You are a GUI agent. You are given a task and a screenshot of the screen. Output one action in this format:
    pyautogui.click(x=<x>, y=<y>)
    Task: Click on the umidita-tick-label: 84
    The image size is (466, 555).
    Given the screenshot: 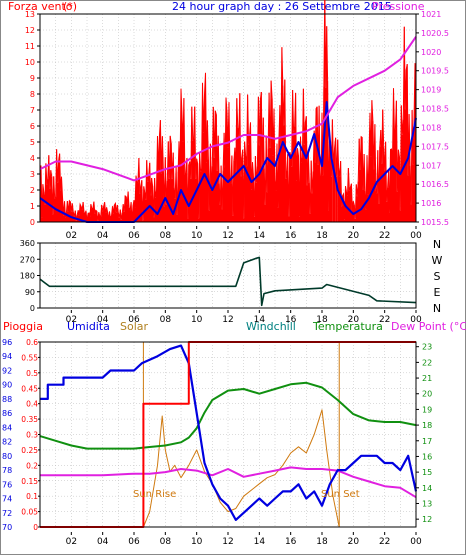 What is the action you would take?
    pyautogui.click(x=7, y=427)
    